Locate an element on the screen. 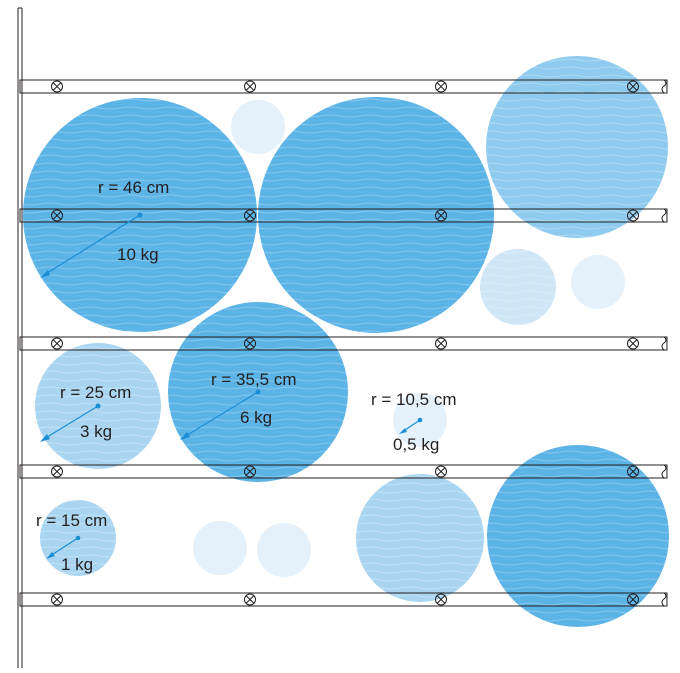 The width and height of the screenshot is (680, 673). radius-arrow-15cm is located at coordinates (63, 547).